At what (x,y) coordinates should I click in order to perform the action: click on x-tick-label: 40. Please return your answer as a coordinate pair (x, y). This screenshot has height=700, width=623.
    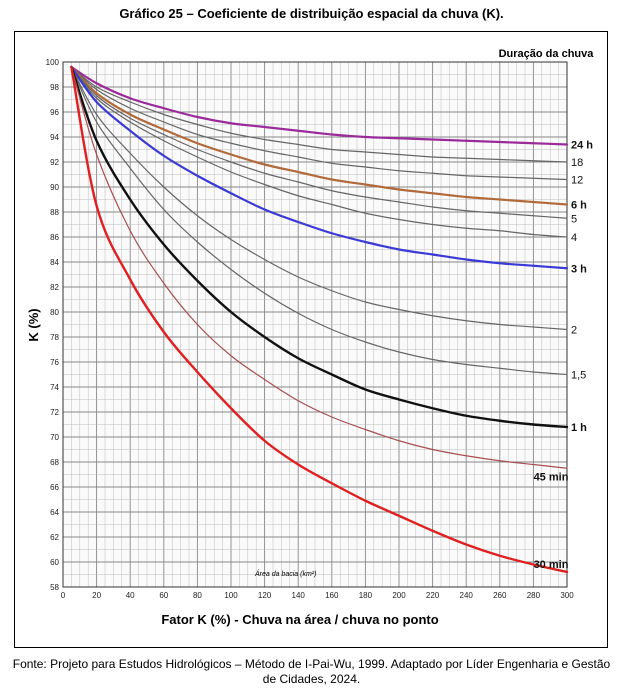
    Looking at the image, I should click on (130, 595).